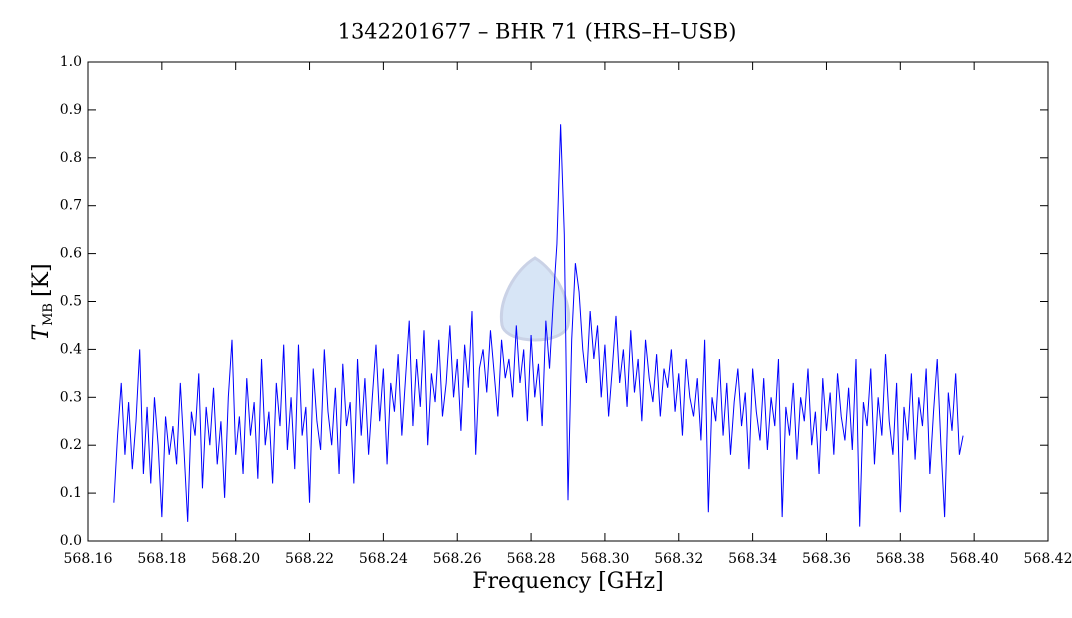  Describe the element at coordinates (71, 541) in the screenshot. I see `y-tick-label: 0.0` at that location.